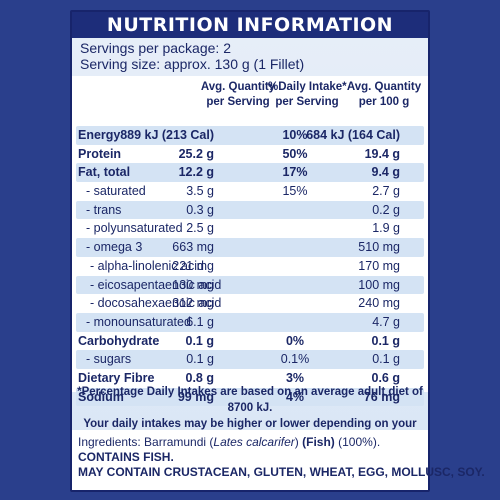  What do you see at coordinates (167, 135) in the screenshot?
I see `per-serving-value: 889 kJ (213 Cal)` at bounding box center [167, 135].